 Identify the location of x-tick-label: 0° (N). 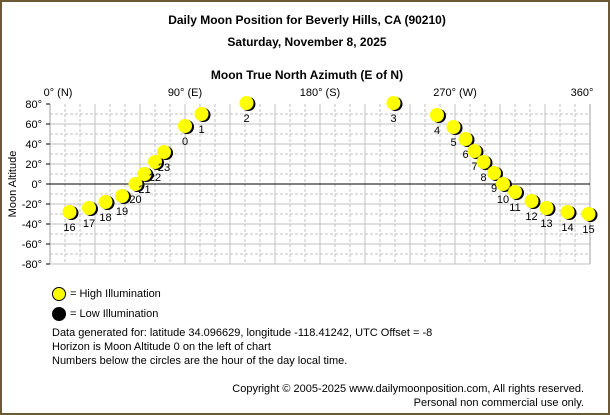
(58, 93).